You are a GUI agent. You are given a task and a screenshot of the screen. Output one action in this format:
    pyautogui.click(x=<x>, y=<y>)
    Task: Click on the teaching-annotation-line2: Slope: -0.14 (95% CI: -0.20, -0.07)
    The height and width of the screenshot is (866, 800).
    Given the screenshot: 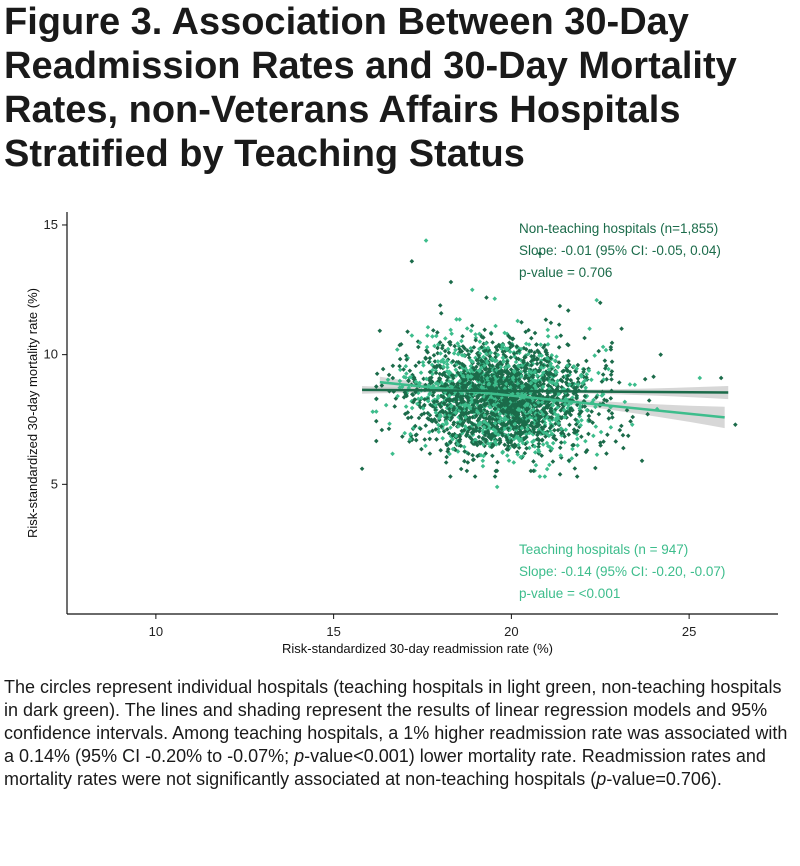 What is the action you would take?
    pyautogui.click(x=622, y=571)
    